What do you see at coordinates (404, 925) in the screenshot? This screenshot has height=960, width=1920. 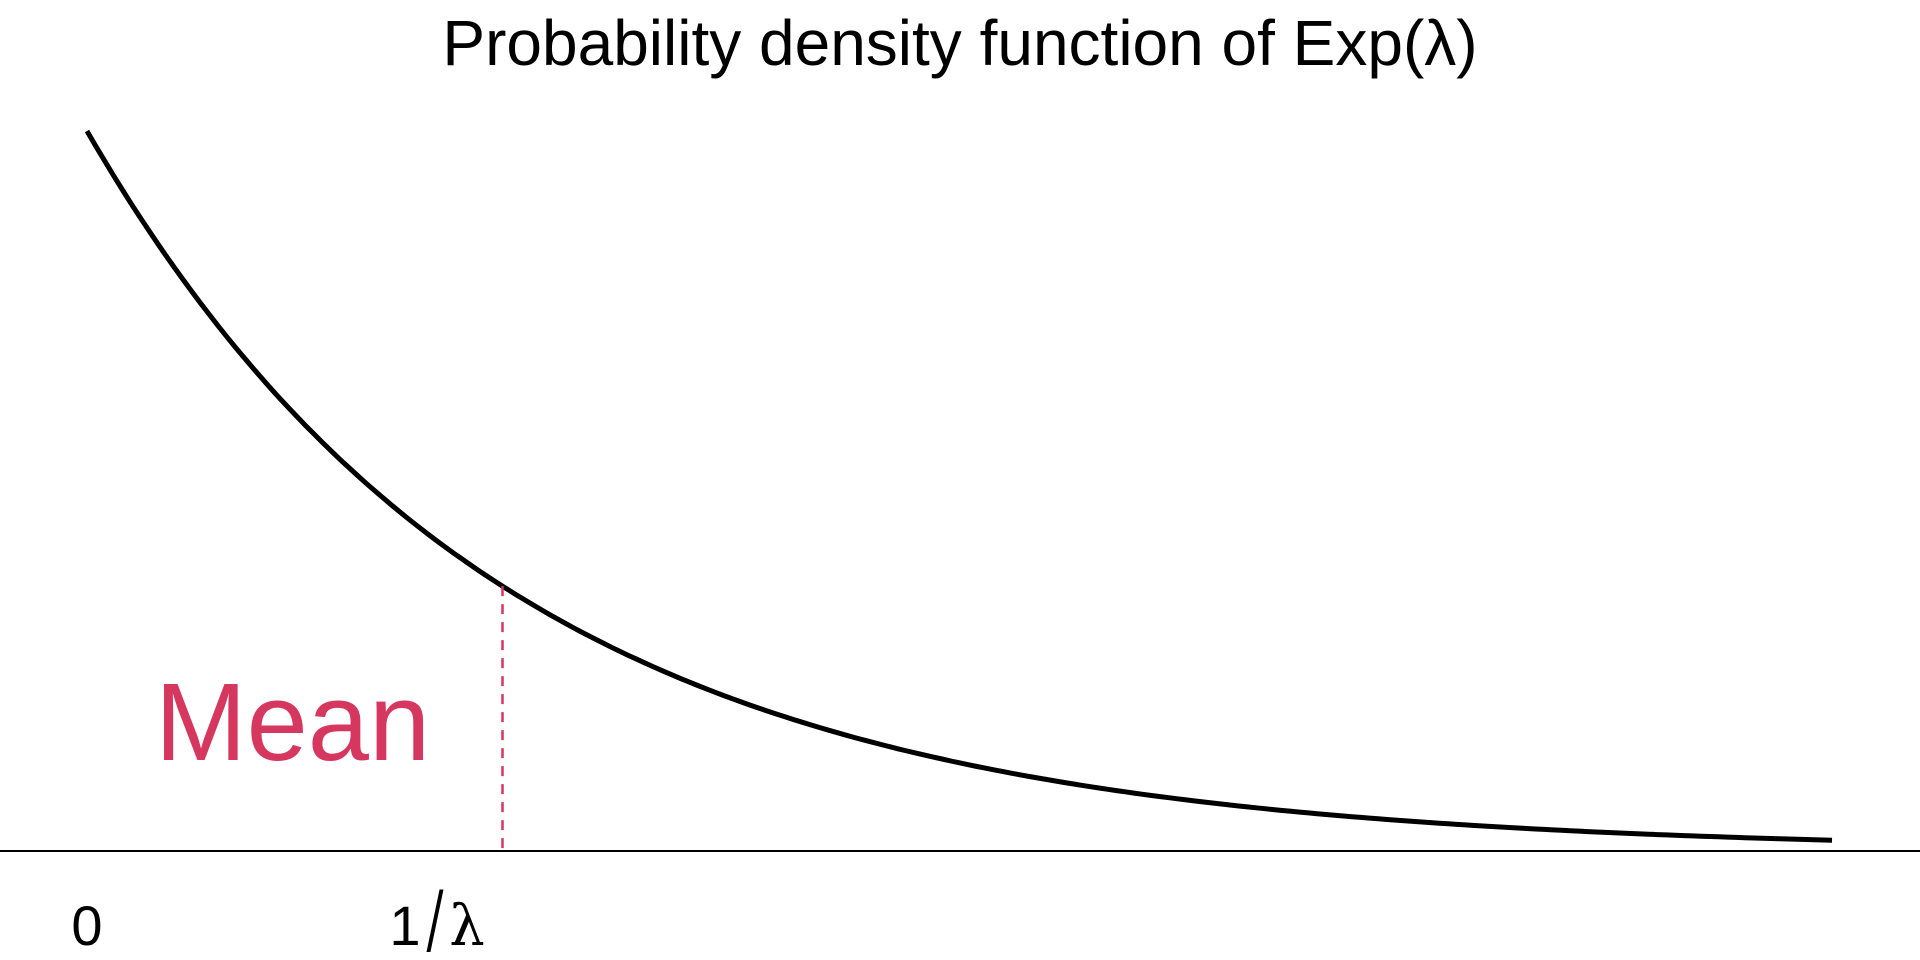 I see `x-tick-label-1-numerator: 1` at bounding box center [404, 925].